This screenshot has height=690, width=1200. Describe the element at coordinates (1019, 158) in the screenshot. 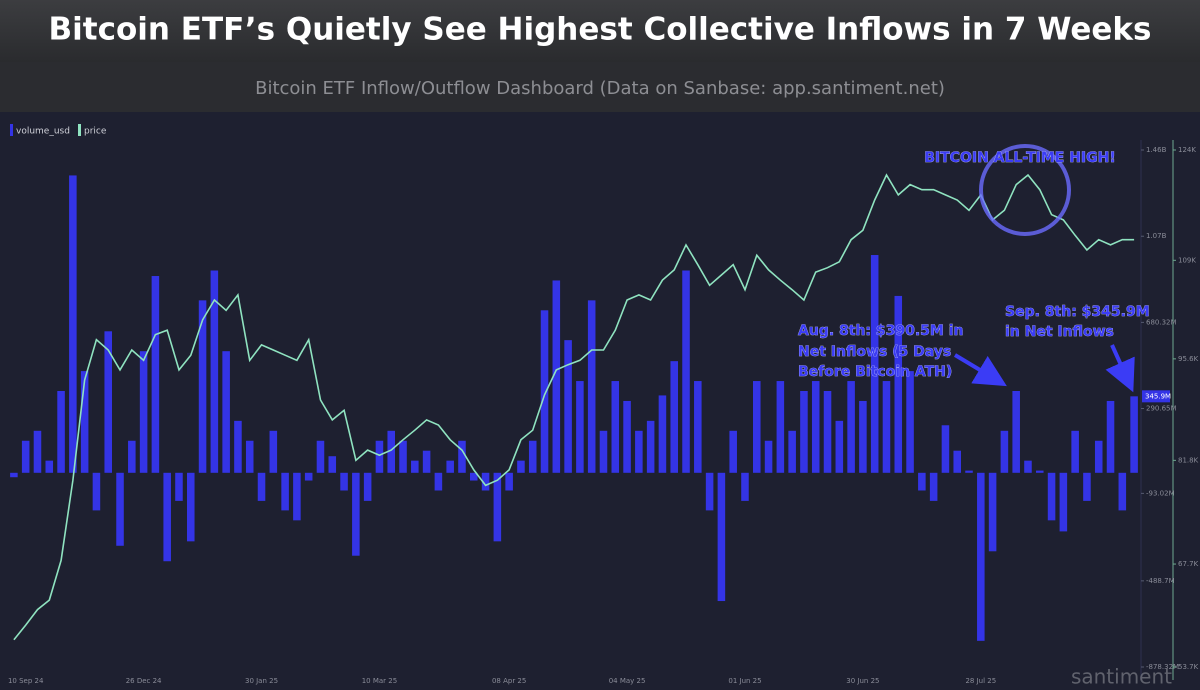

I see `annotation: BITCOIN ALL-TIME HIGH!` at that location.